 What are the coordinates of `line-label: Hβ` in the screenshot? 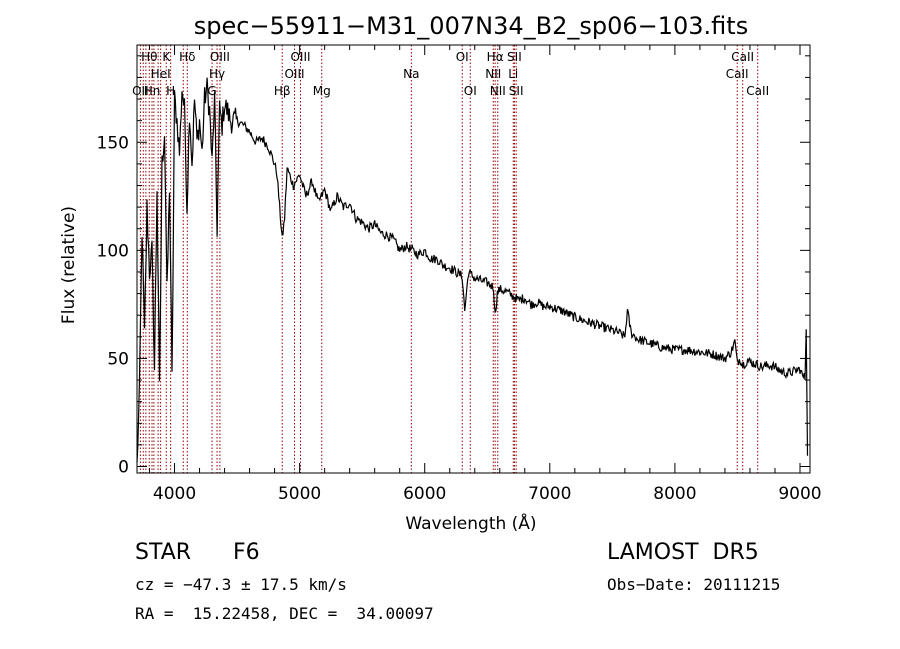 It's located at (282, 91).